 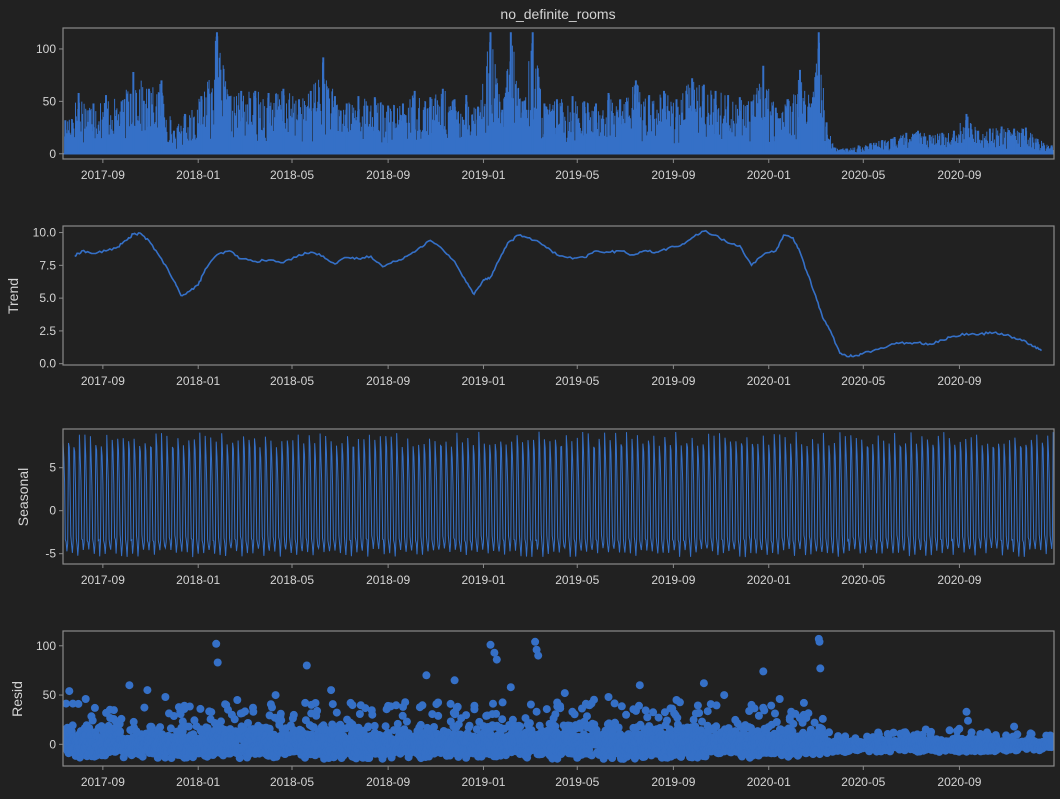 I want to click on resid-xtick-label: 2017-09, so click(x=103, y=782).